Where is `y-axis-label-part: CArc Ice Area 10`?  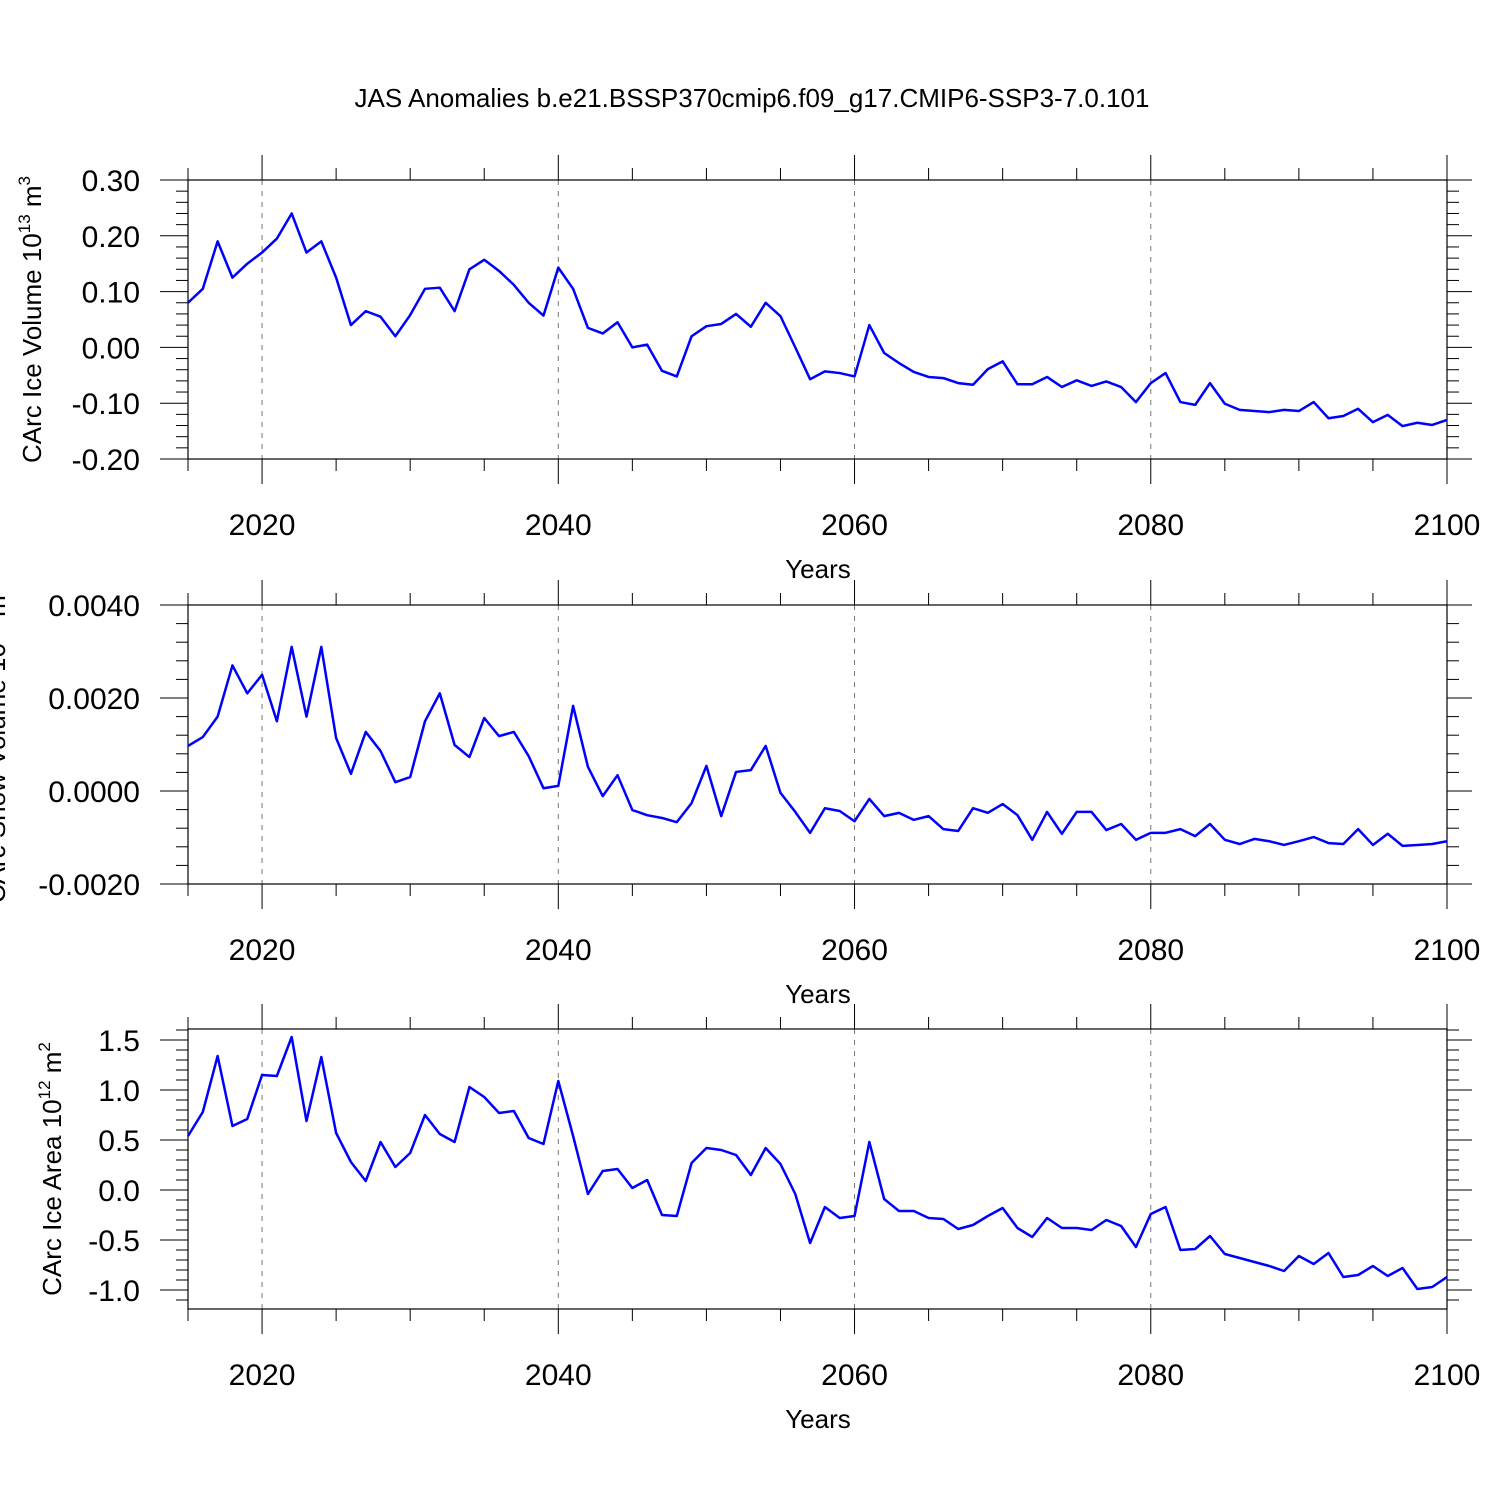 y-axis-label-part: CArc Ice Area 10 is located at coordinates (52, 1197).